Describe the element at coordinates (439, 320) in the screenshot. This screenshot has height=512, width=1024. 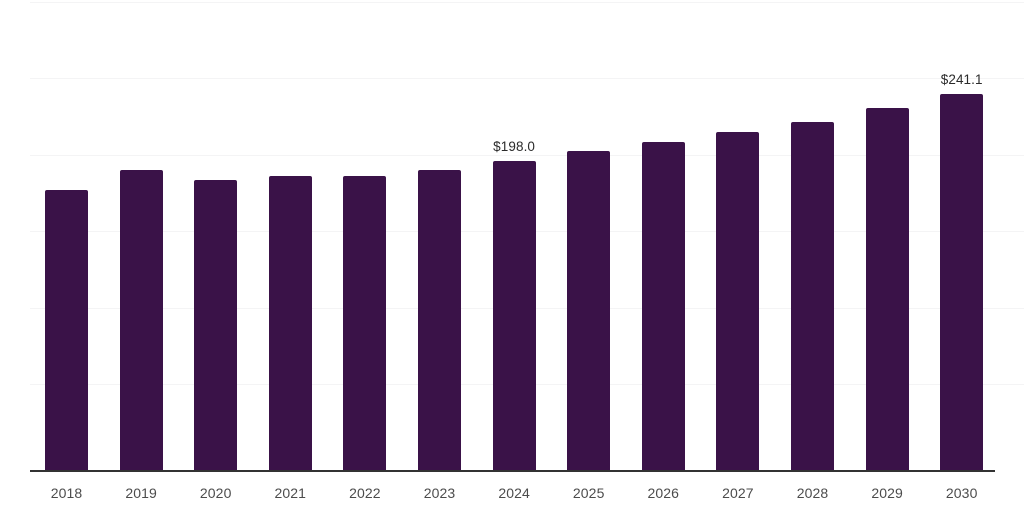
I see `bar-2023` at that location.